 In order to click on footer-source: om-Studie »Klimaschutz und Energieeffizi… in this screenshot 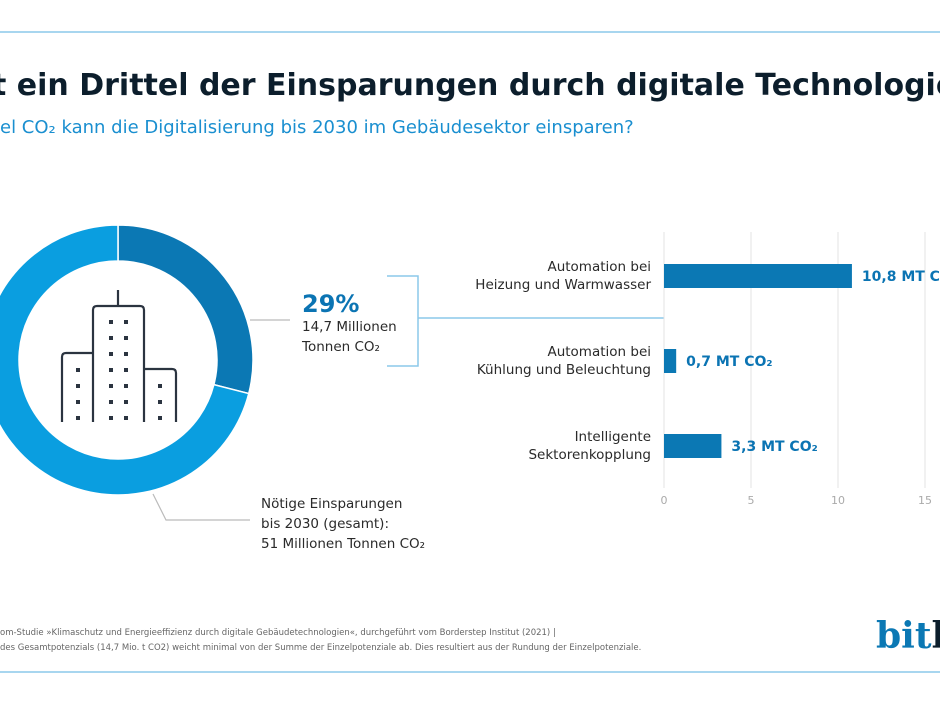, I will do `click(278, 633)`.